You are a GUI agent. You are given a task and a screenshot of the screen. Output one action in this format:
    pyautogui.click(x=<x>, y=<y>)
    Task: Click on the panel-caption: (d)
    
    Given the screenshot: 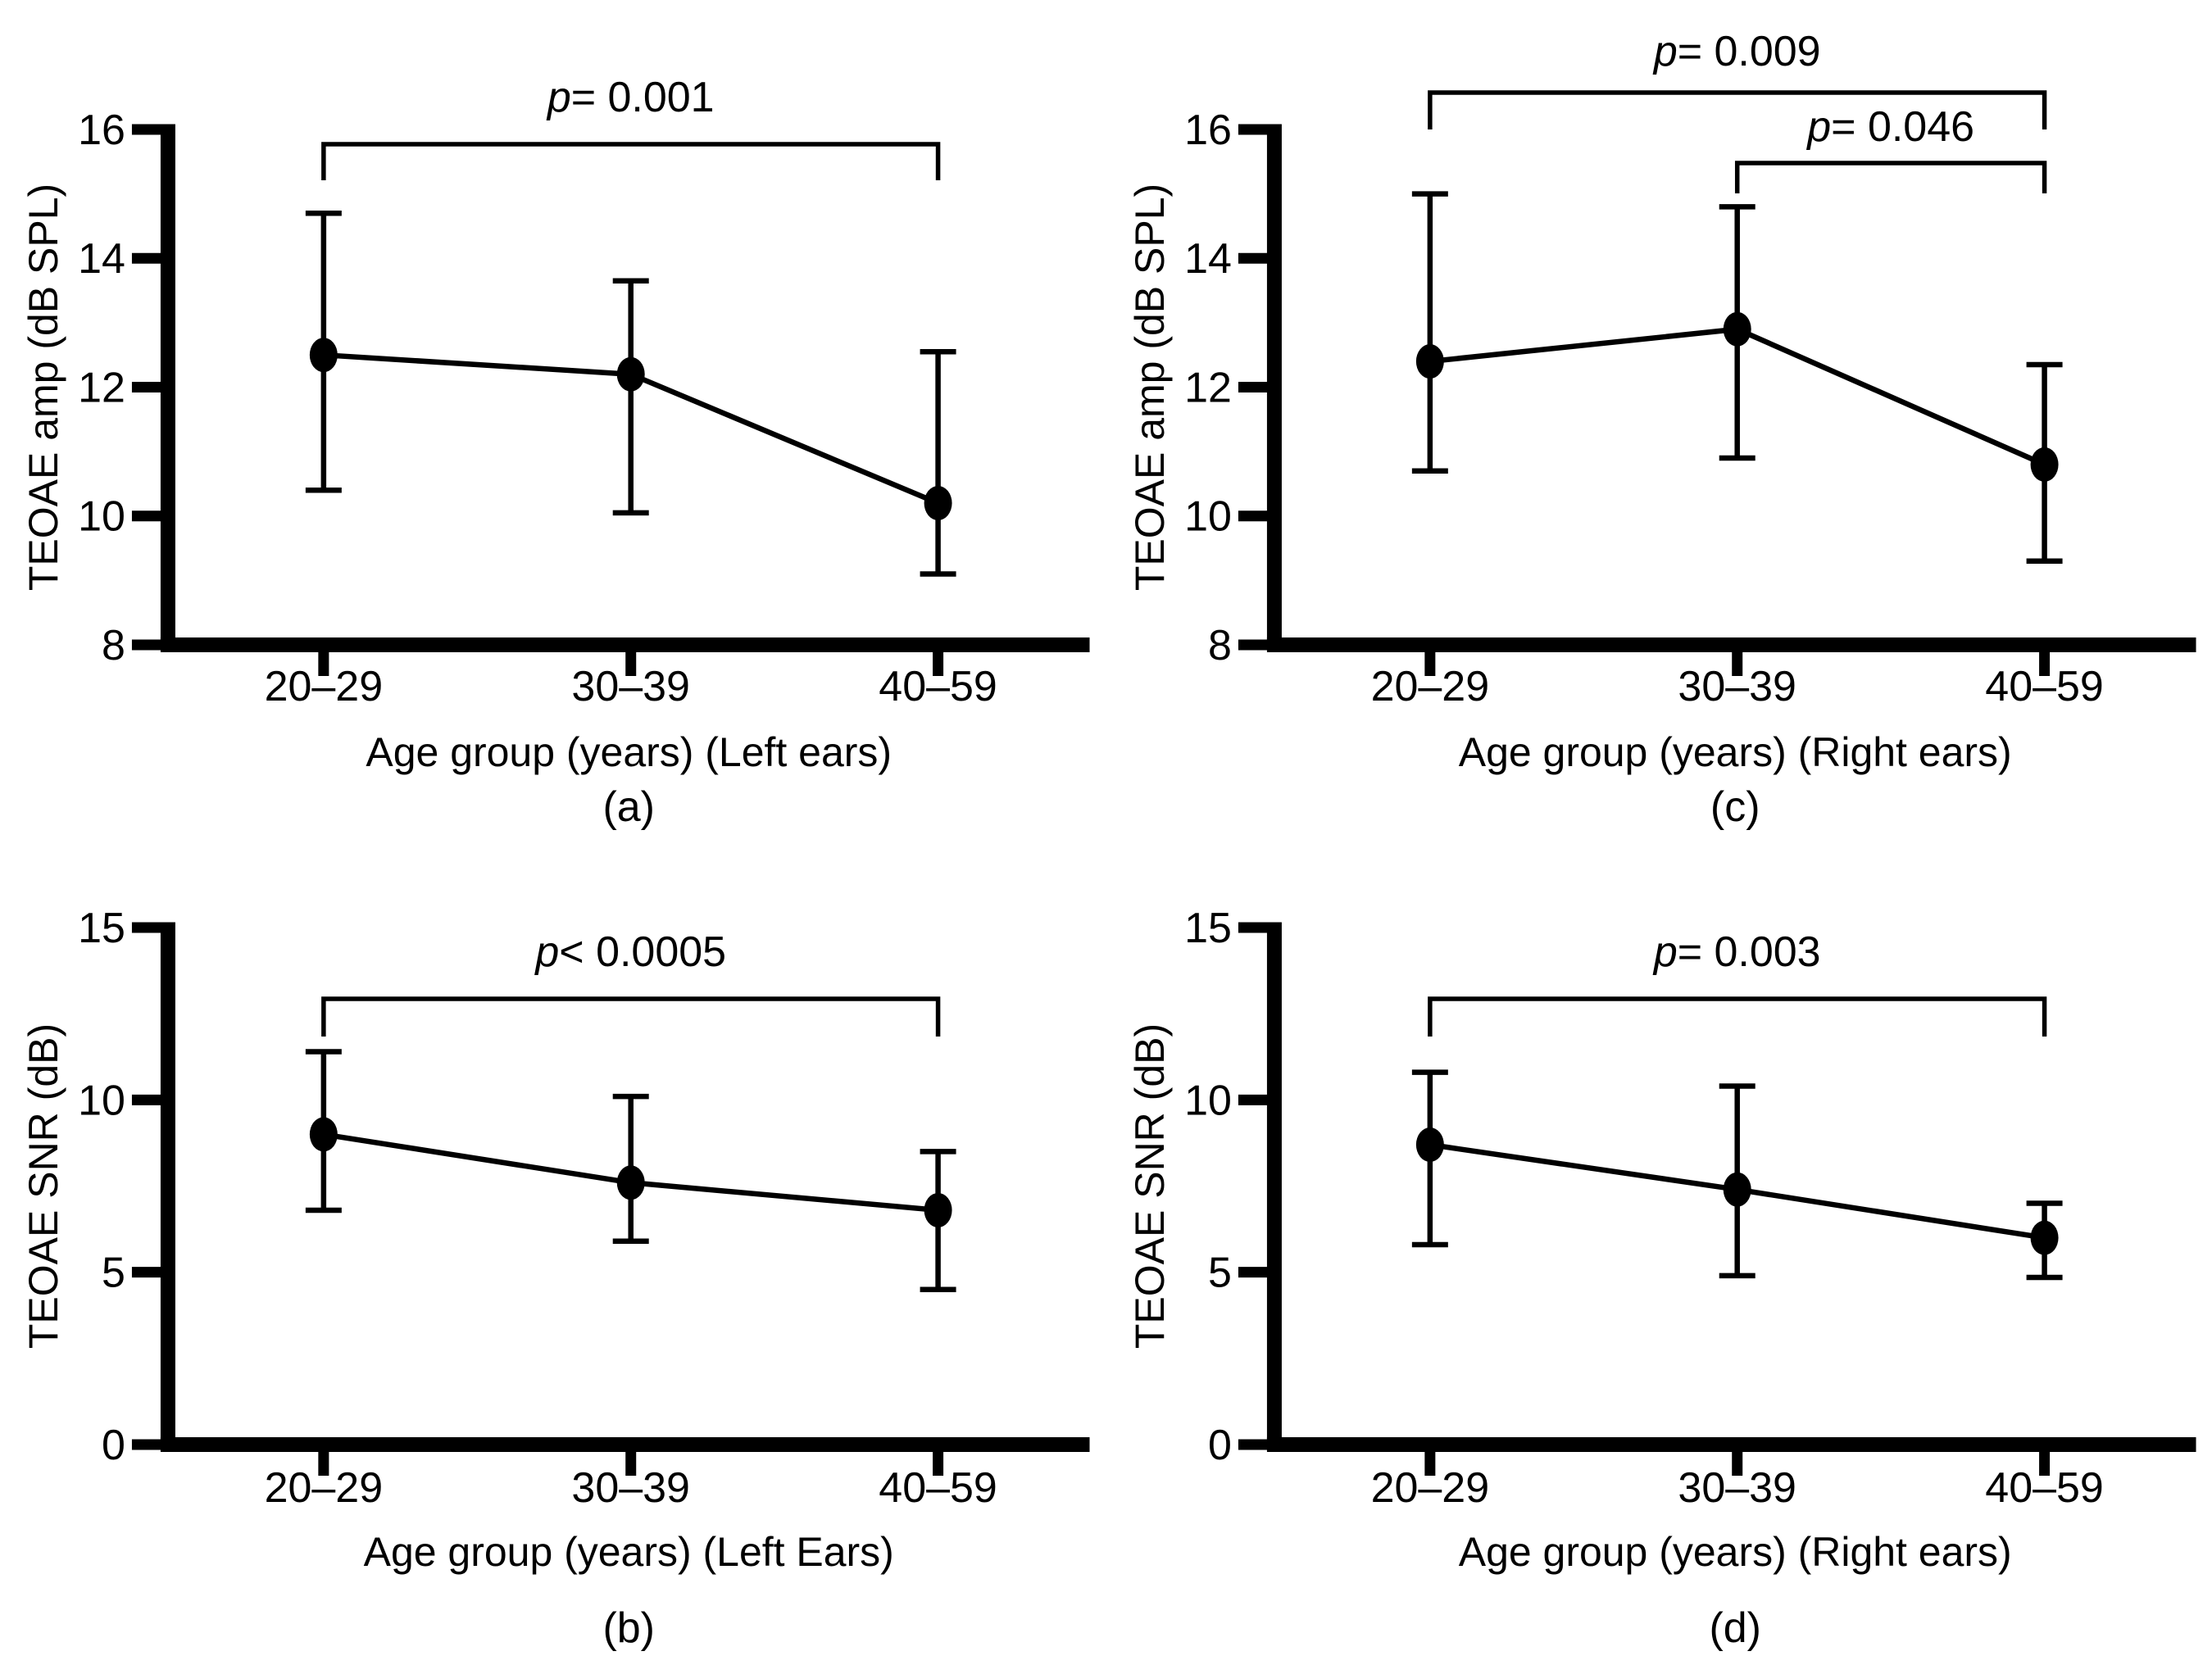 What is the action you would take?
    pyautogui.click(x=1735, y=1628)
    